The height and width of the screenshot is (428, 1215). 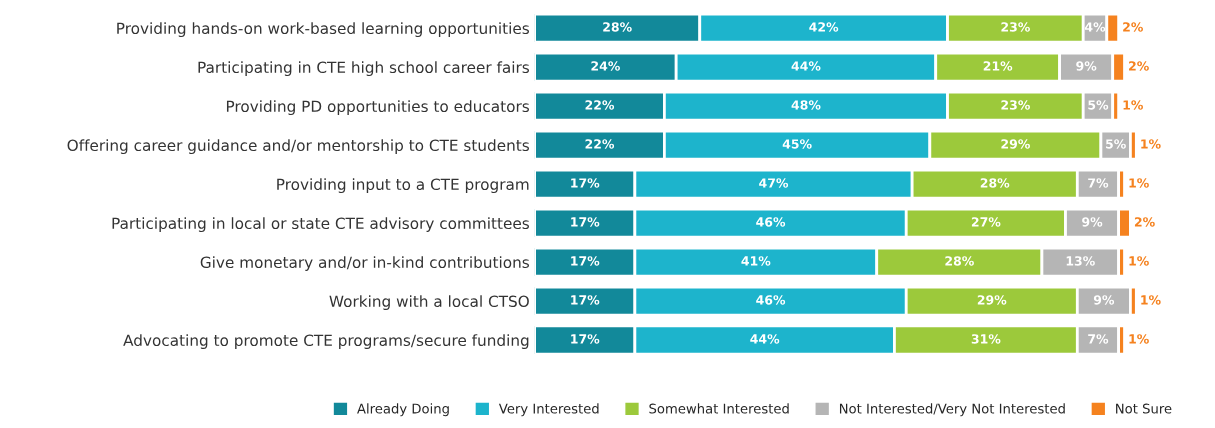 I want to click on data-label: 45%, so click(x=797, y=144).